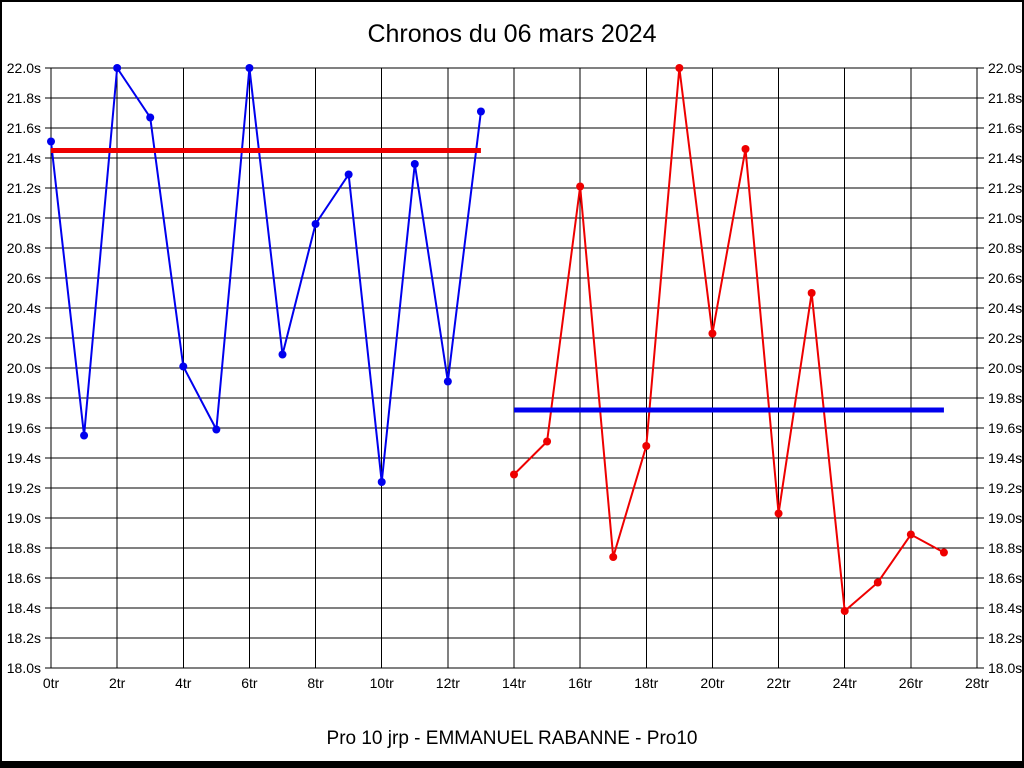 Image resolution: width=1024 pixels, height=768 pixels. Describe the element at coordinates (24, 218) in the screenshot. I see `y-tick-label-left: 21.0s` at that location.